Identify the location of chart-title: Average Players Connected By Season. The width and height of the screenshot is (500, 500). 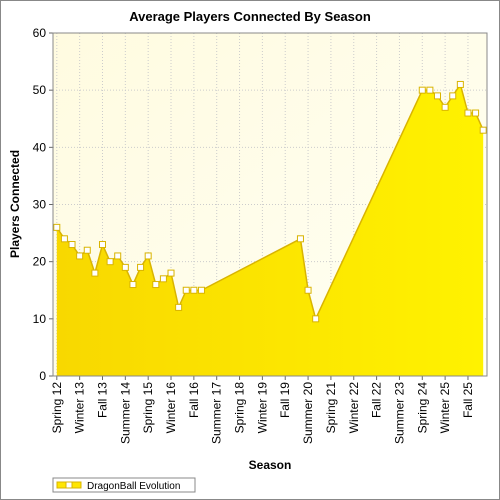
(250, 16).